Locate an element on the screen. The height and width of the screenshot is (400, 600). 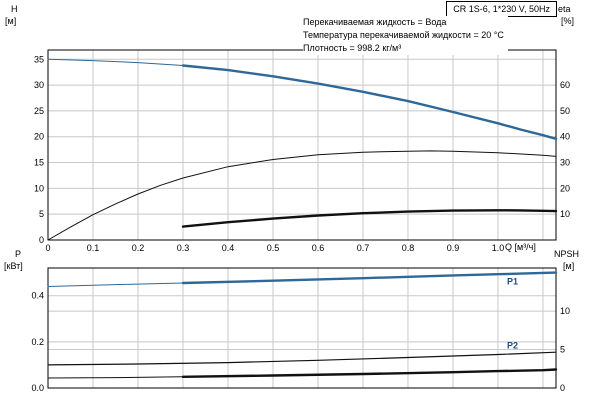
p-axis-unit: [кВт] is located at coordinates (13, 266).